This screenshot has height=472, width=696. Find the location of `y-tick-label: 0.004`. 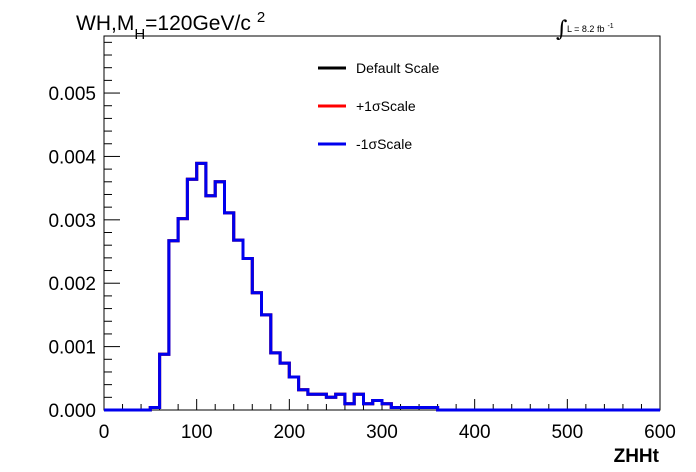

y-tick-label: 0.004 is located at coordinates (72, 157).